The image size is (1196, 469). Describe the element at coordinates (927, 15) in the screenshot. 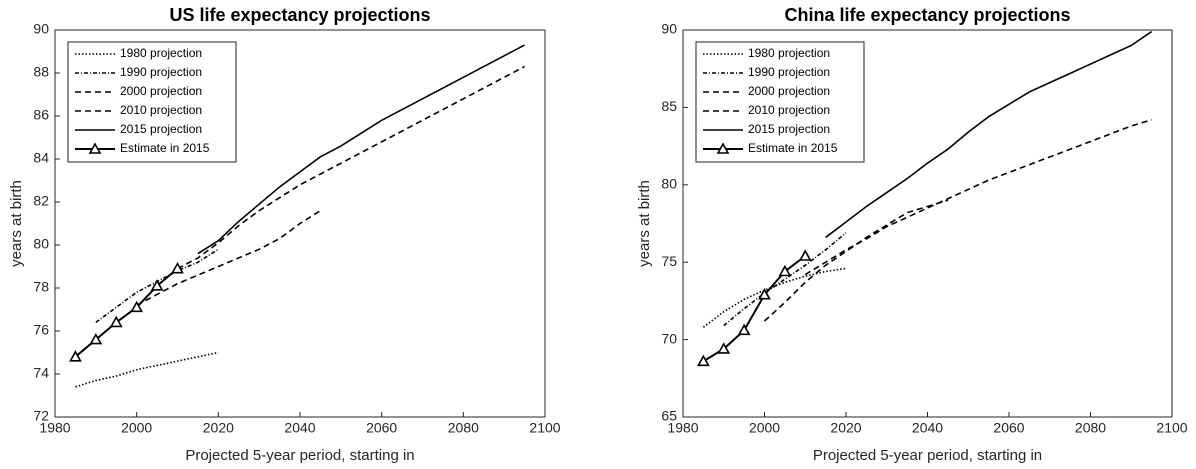

I see `chart-title: China life expectancy projections` at that location.